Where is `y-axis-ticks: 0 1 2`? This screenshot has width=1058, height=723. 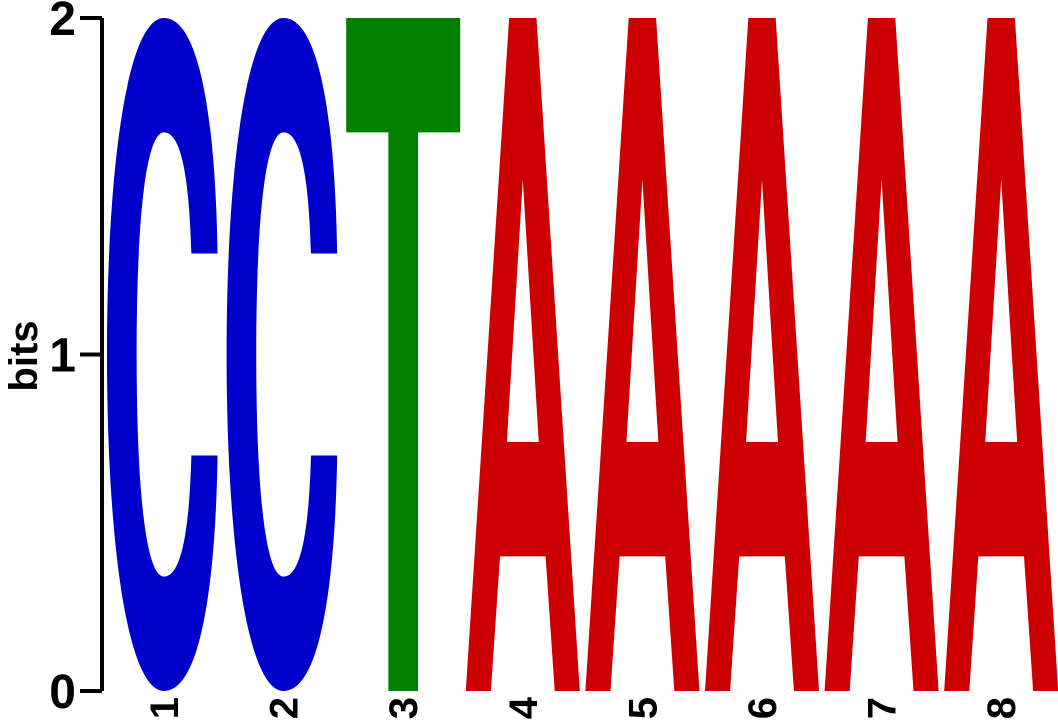
y-axis-ticks: 0 1 2 is located at coordinates (75, 359).